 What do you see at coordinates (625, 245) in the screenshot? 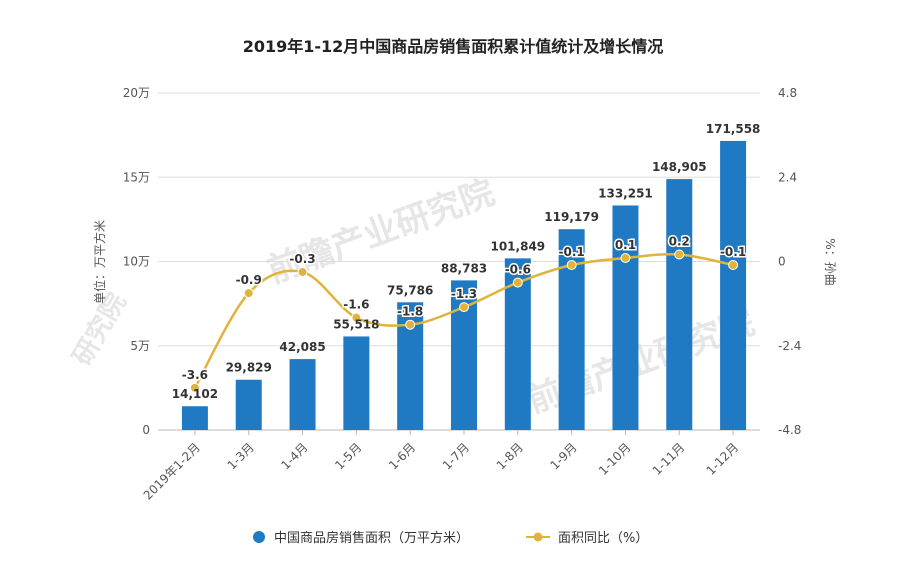
I see `line-value-label: 0.1` at bounding box center [625, 245].